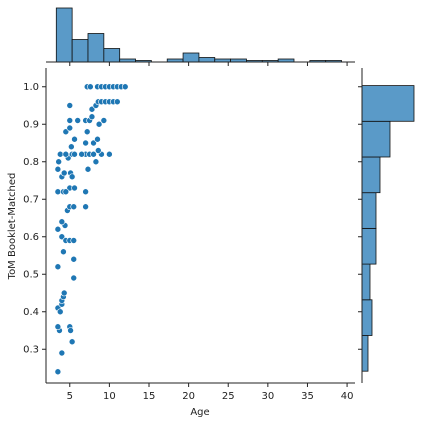 This screenshot has width=424, height=424. Describe the element at coordinates (228, 396) in the screenshot. I see `x-tick-label: 25` at that location.